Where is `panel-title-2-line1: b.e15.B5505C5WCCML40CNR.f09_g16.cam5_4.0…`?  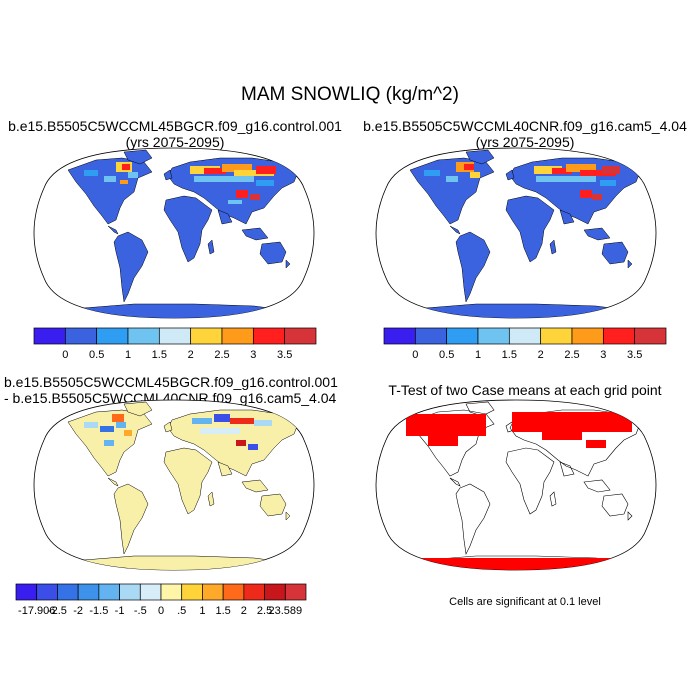
panel-title-2-line1: b.e15.B5505C5WCCML40CNR.f09_g16.cam5_4.0… is located at coordinates (525, 126).